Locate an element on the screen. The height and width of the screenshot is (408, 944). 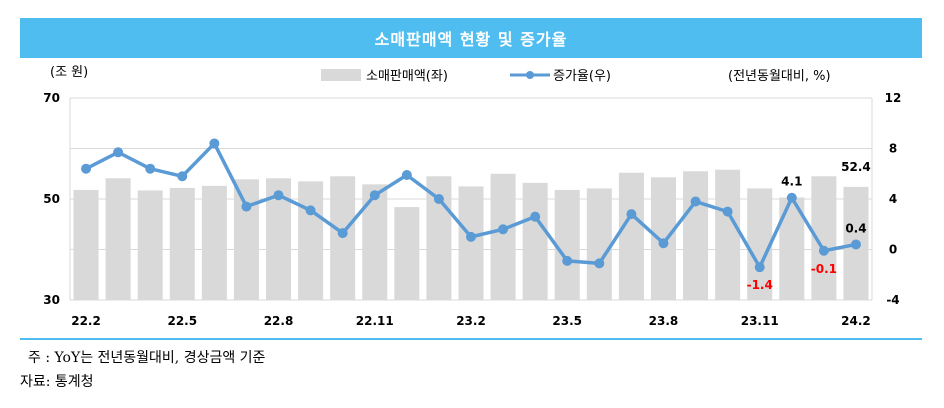
bar-22.12 is located at coordinates (407, 253).